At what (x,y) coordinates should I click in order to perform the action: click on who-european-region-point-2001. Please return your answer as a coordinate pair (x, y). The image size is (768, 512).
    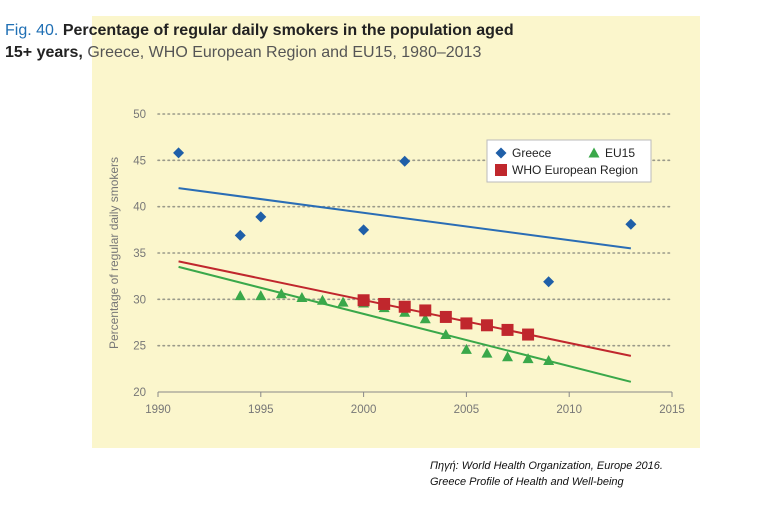
    Looking at the image, I should click on (384, 303).